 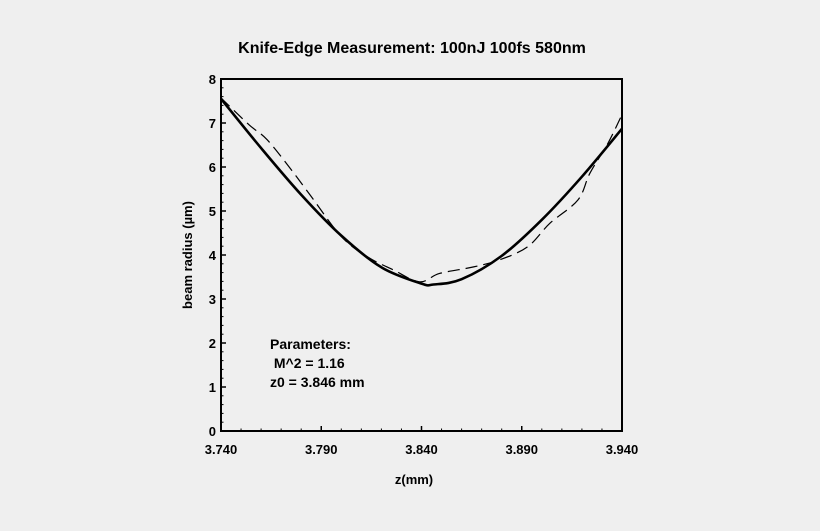 I want to click on x-tick-label: 3.740, so click(x=221, y=449).